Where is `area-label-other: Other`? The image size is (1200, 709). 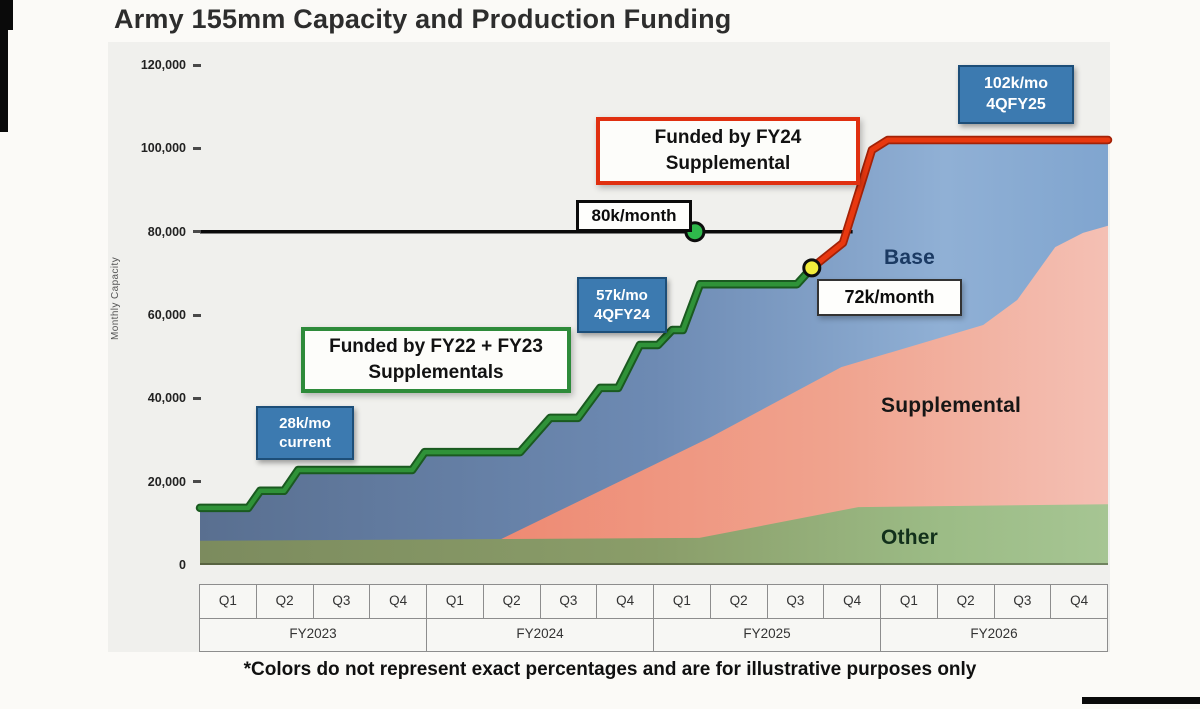
area-label-other: Other is located at coordinates (910, 537).